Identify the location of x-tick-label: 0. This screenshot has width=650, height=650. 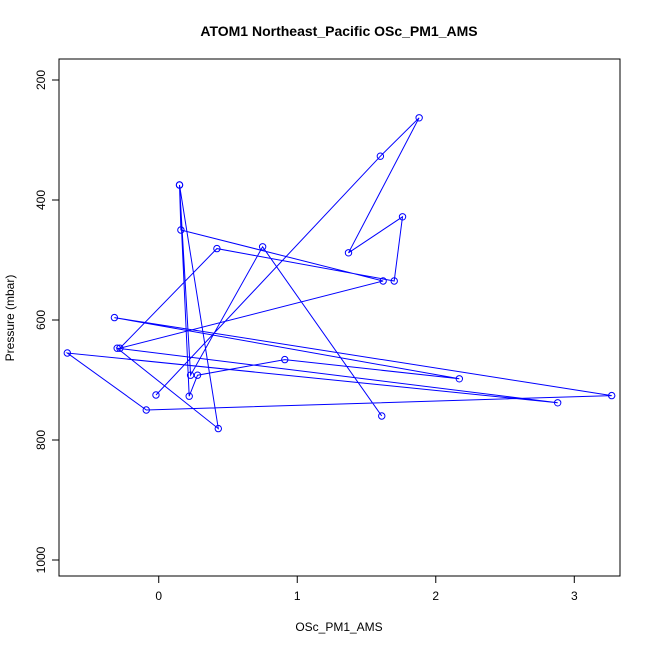
(158, 596).